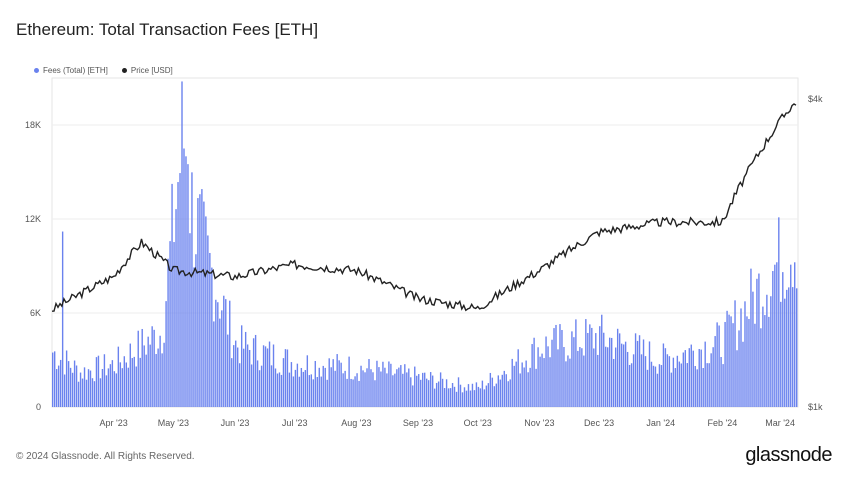 The width and height of the screenshot is (850, 478). What do you see at coordinates (599, 423) in the screenshot?
I see `x-tick-label: Dec '23` at bounding box center [599, 423].